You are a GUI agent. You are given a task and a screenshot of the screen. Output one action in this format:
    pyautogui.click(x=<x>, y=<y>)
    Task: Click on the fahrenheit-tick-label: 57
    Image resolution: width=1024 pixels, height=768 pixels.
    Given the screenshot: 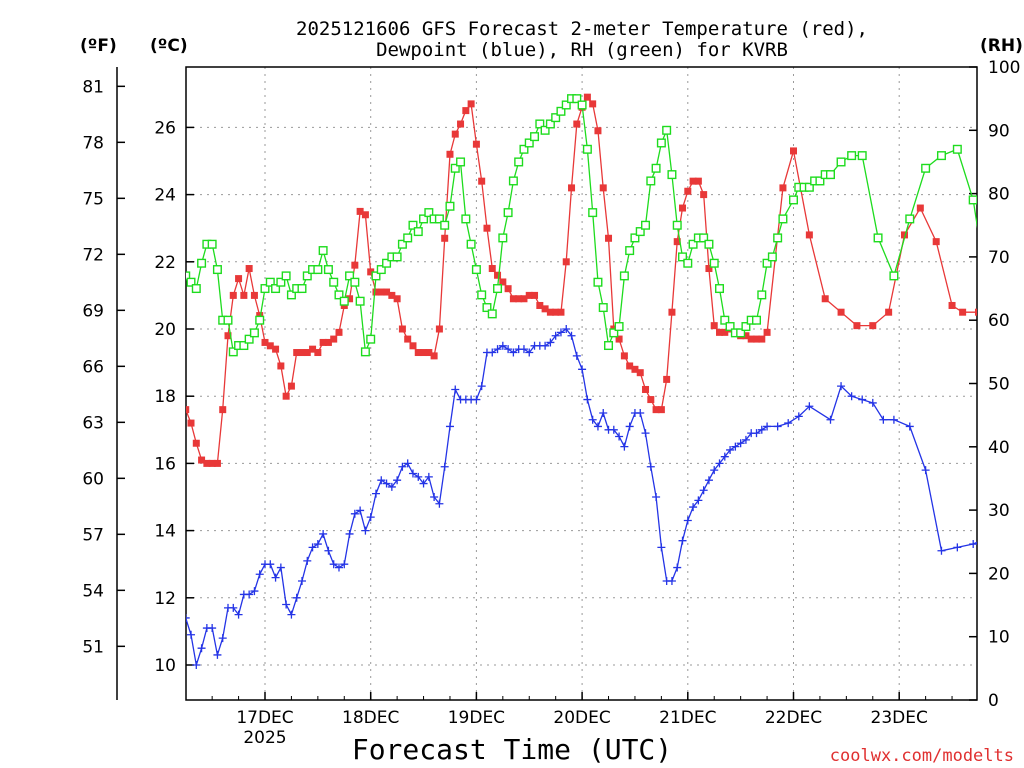 What is the action you would take?
    pyautogui.click(x=93, y=535)
    